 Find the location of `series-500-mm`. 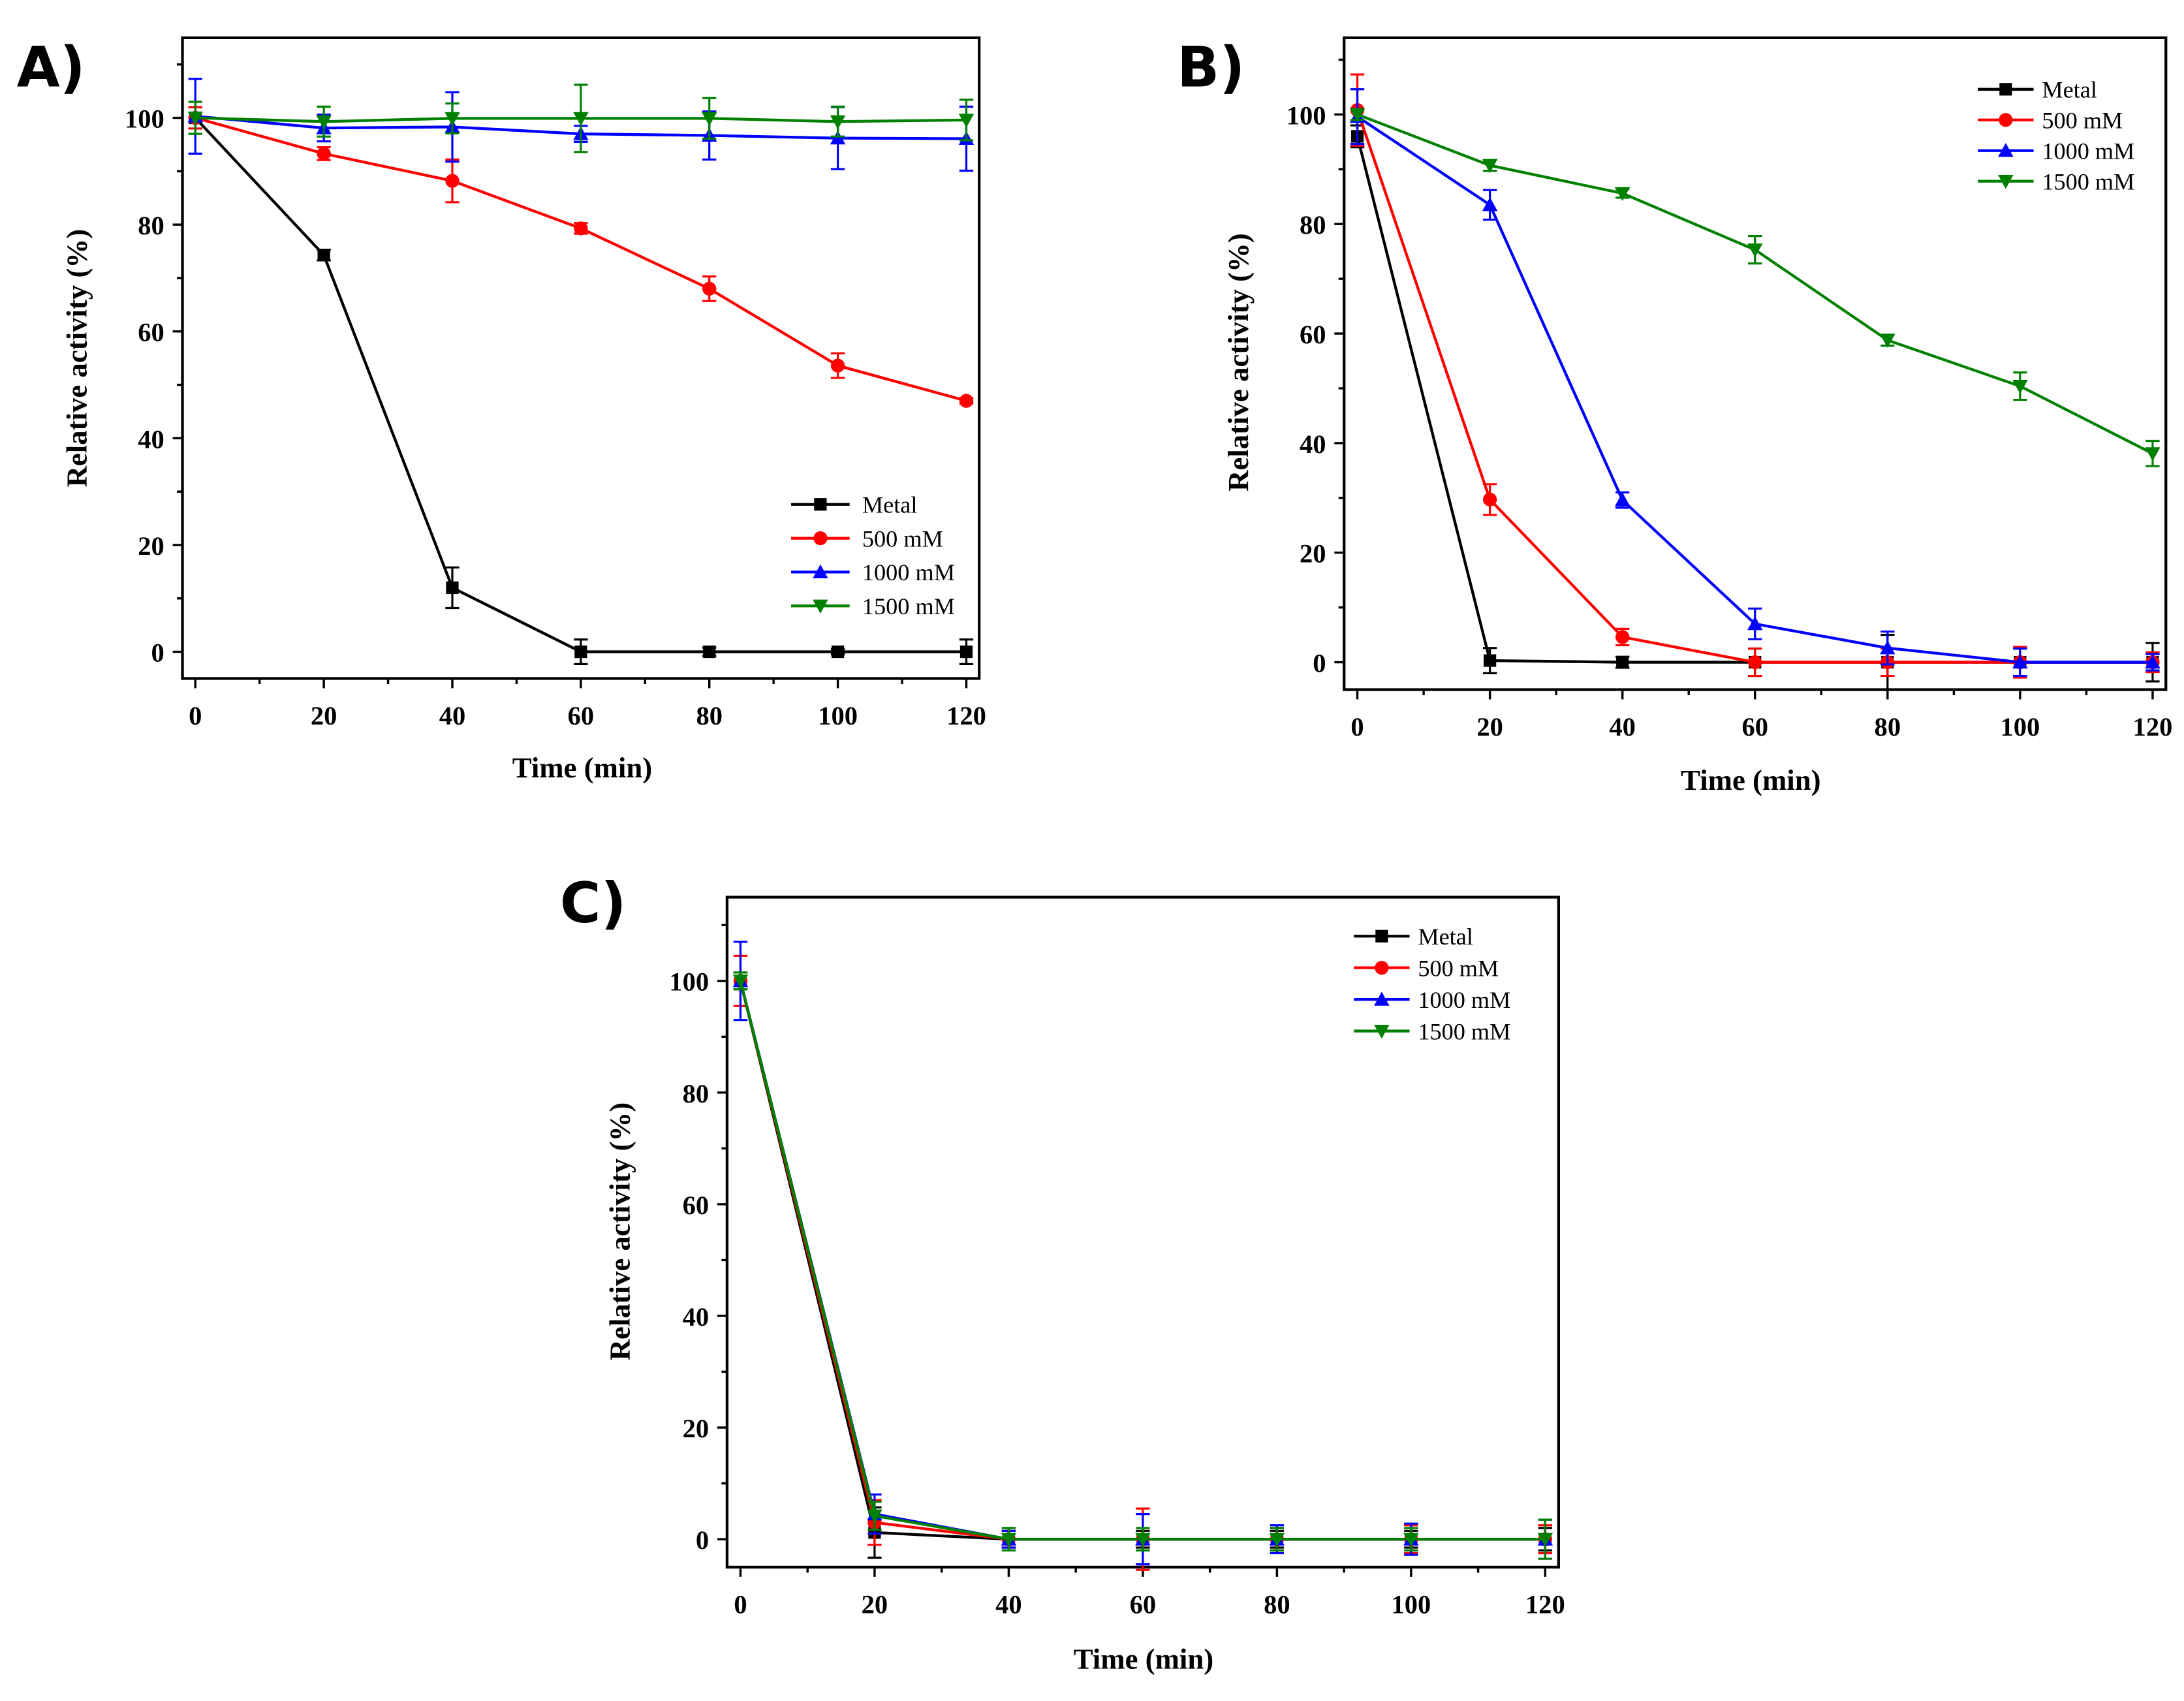

series-500-mm is located at coordinates (1143, 1263).